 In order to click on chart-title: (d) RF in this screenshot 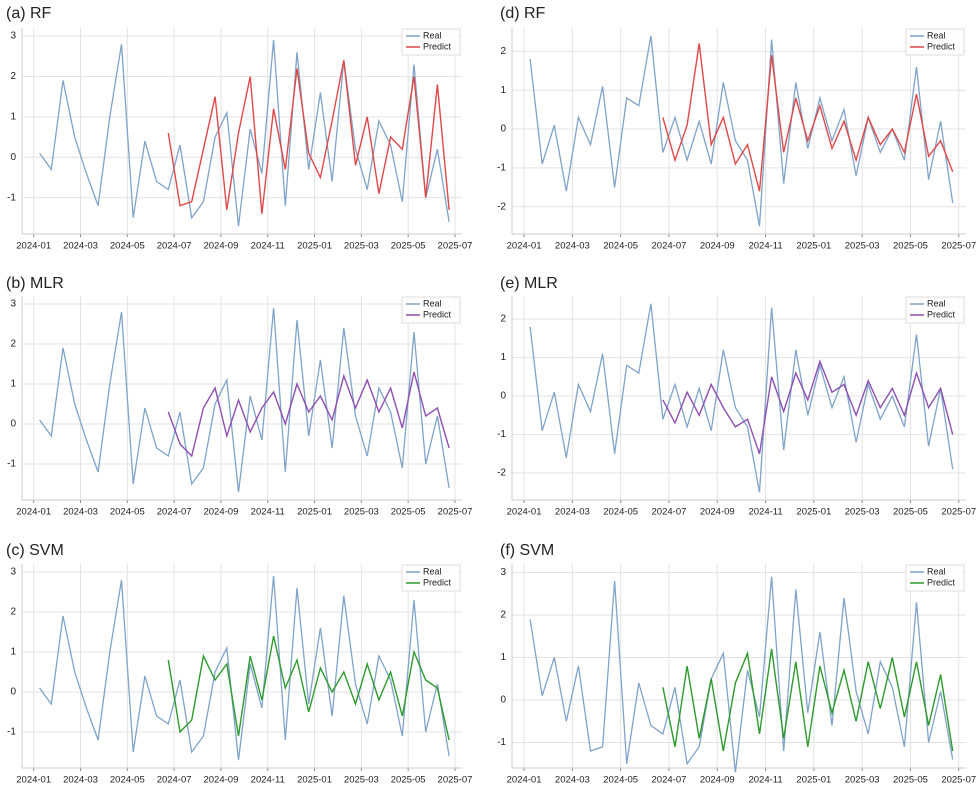, I will do `click(523, 13)`.